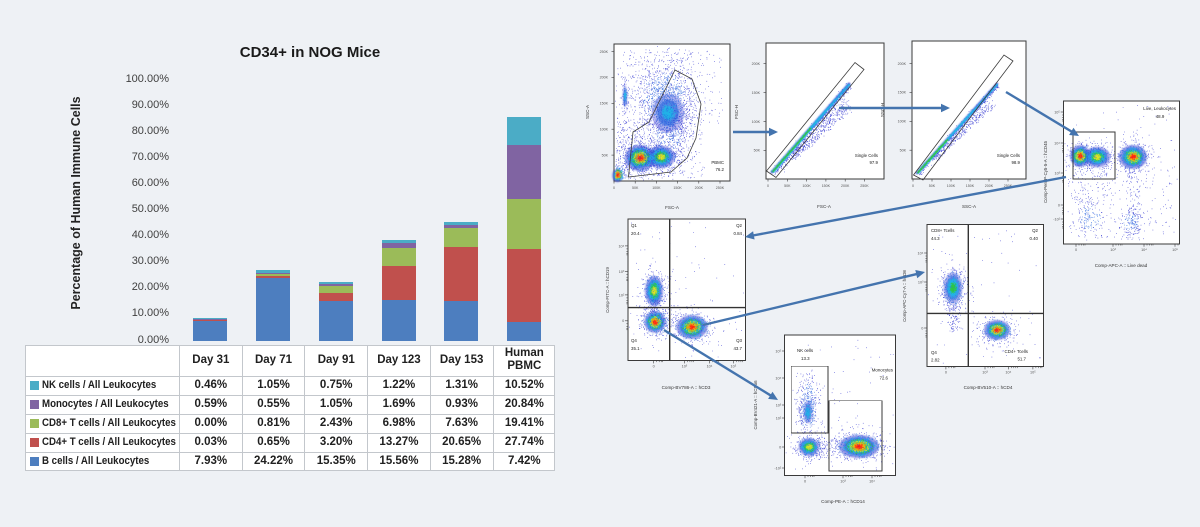  Describe the element at coordinates (882, 110) in the screenshot. I see `svg-text: SSC-H` at that location.